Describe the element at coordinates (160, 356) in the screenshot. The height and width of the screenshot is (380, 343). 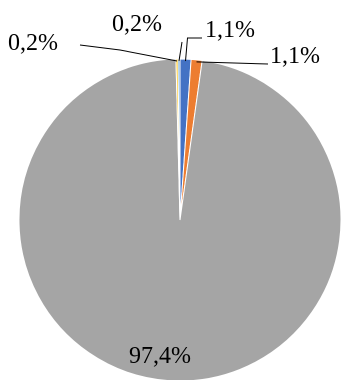
I see `data-label-slice-3: 97,4%` at that location.